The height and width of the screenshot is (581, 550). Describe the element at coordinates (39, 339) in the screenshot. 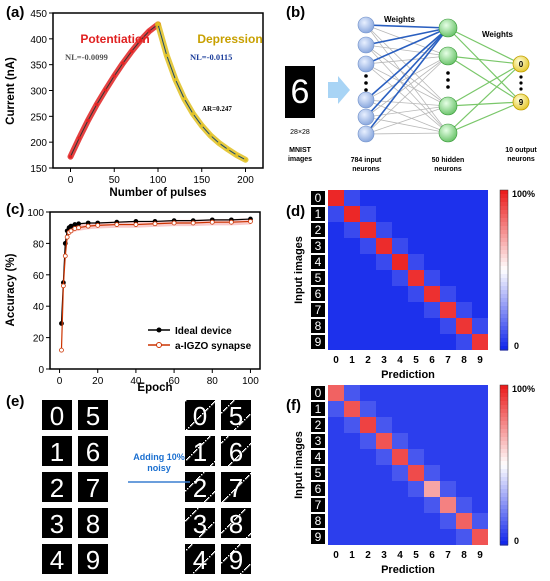

I see `chart-c-ytick-label: 20` at that location.